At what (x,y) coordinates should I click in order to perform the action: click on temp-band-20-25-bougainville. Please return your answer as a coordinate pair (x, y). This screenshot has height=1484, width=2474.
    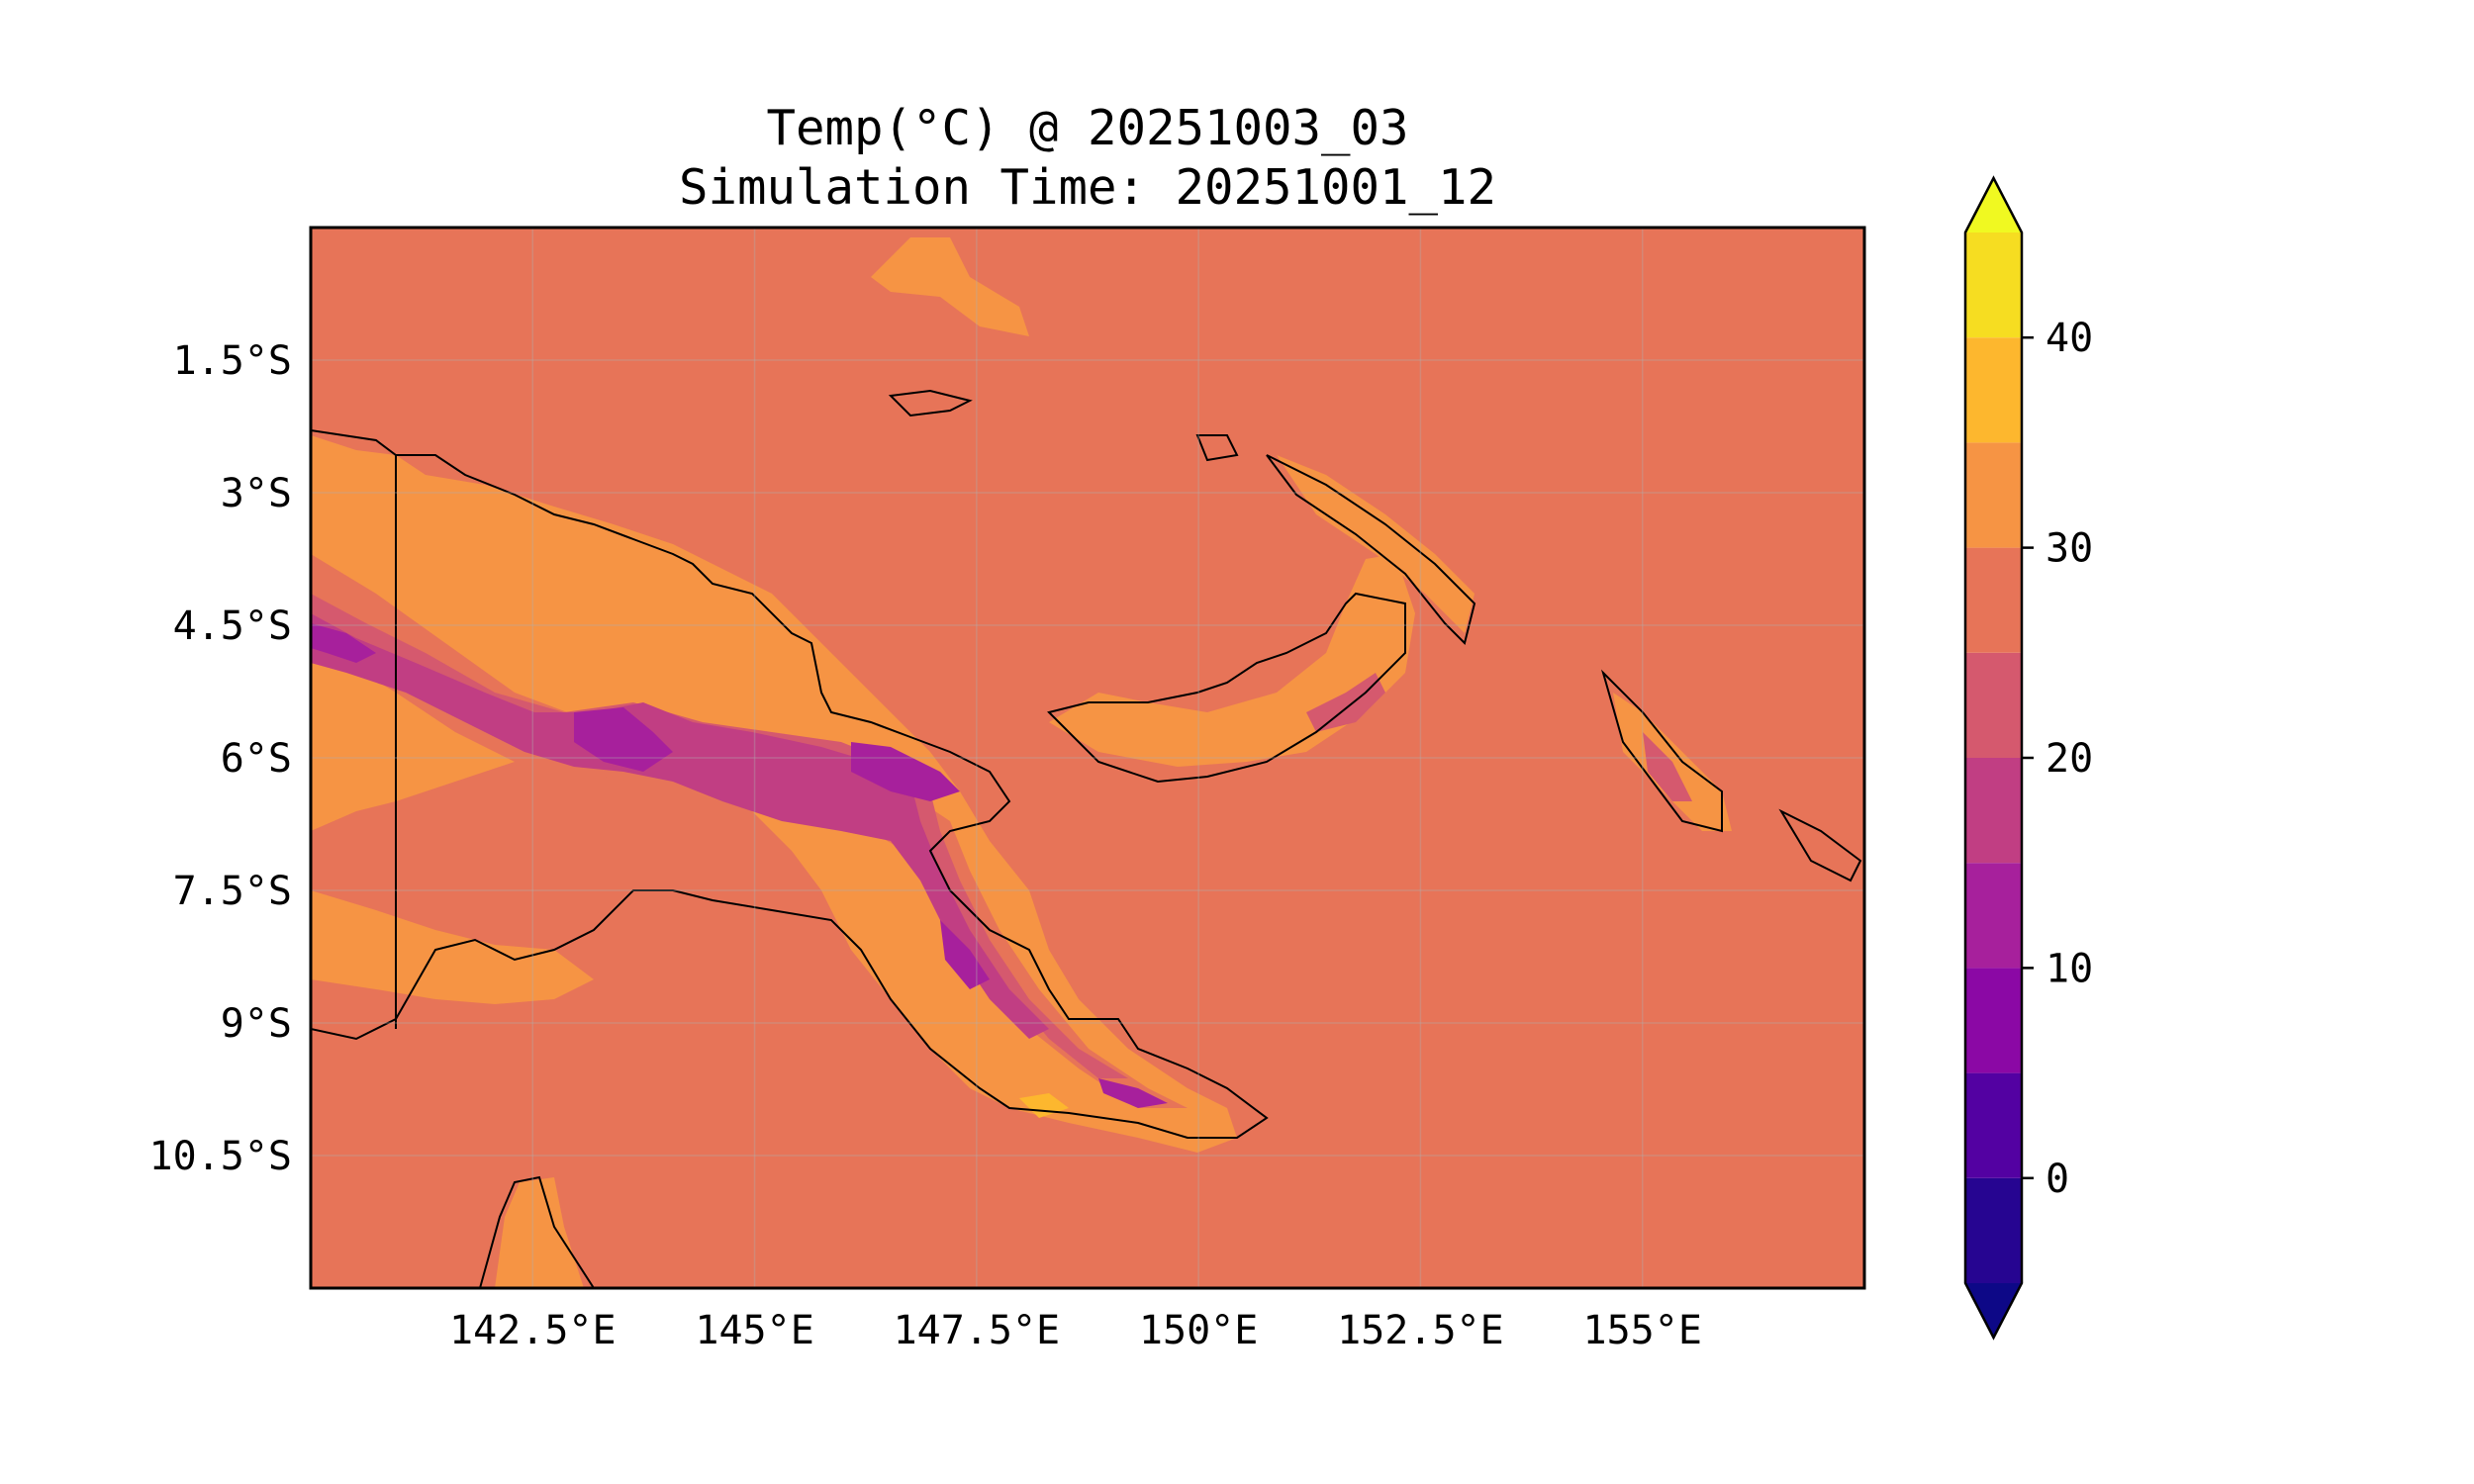
    Looking at the image, I should click on (1668, 766).